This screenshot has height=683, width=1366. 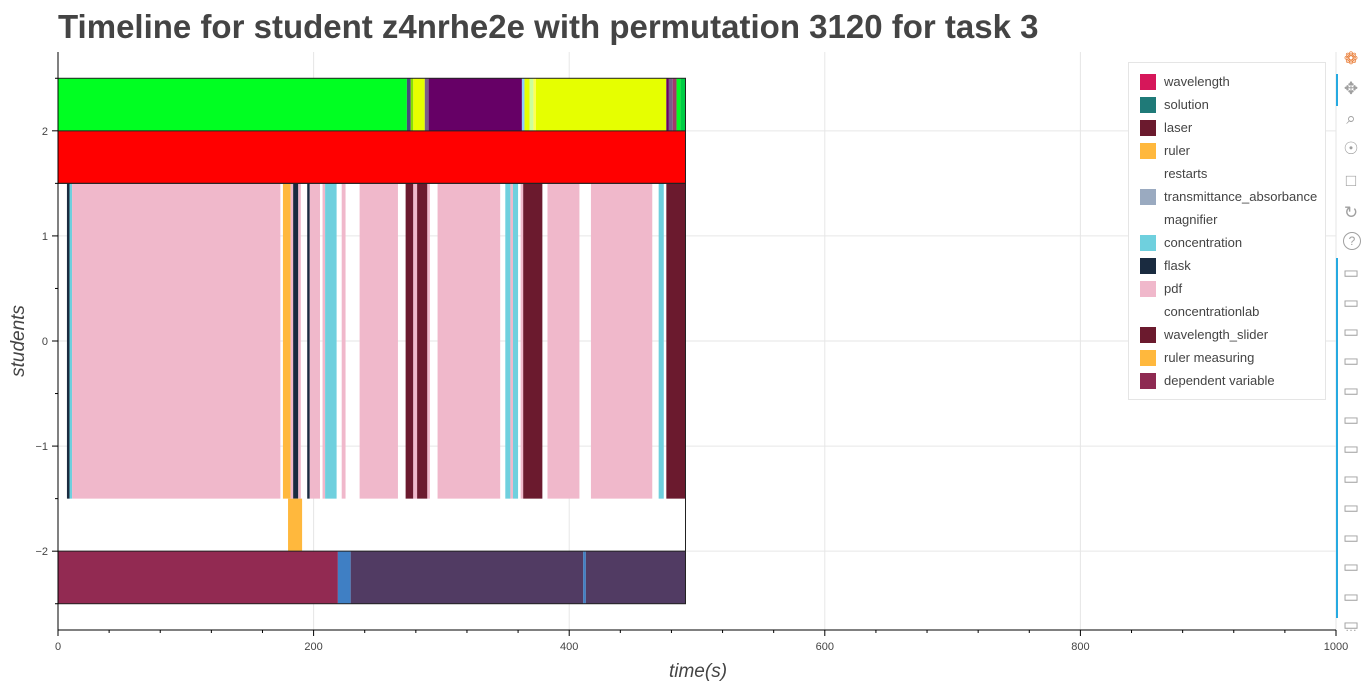 What do you see at coordinates (1232, 150) in the screenshot?
I see `legend-item: ruler` at bounding box center [1232, 150].